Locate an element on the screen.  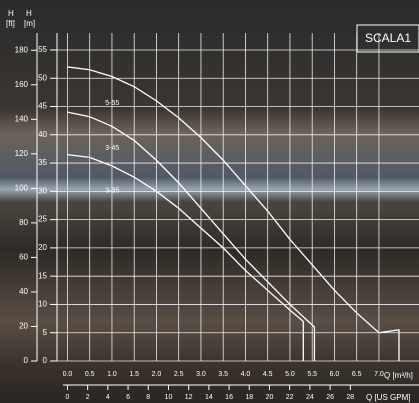
x-tick-label: 3.5 is located at coordinates (223, 374).